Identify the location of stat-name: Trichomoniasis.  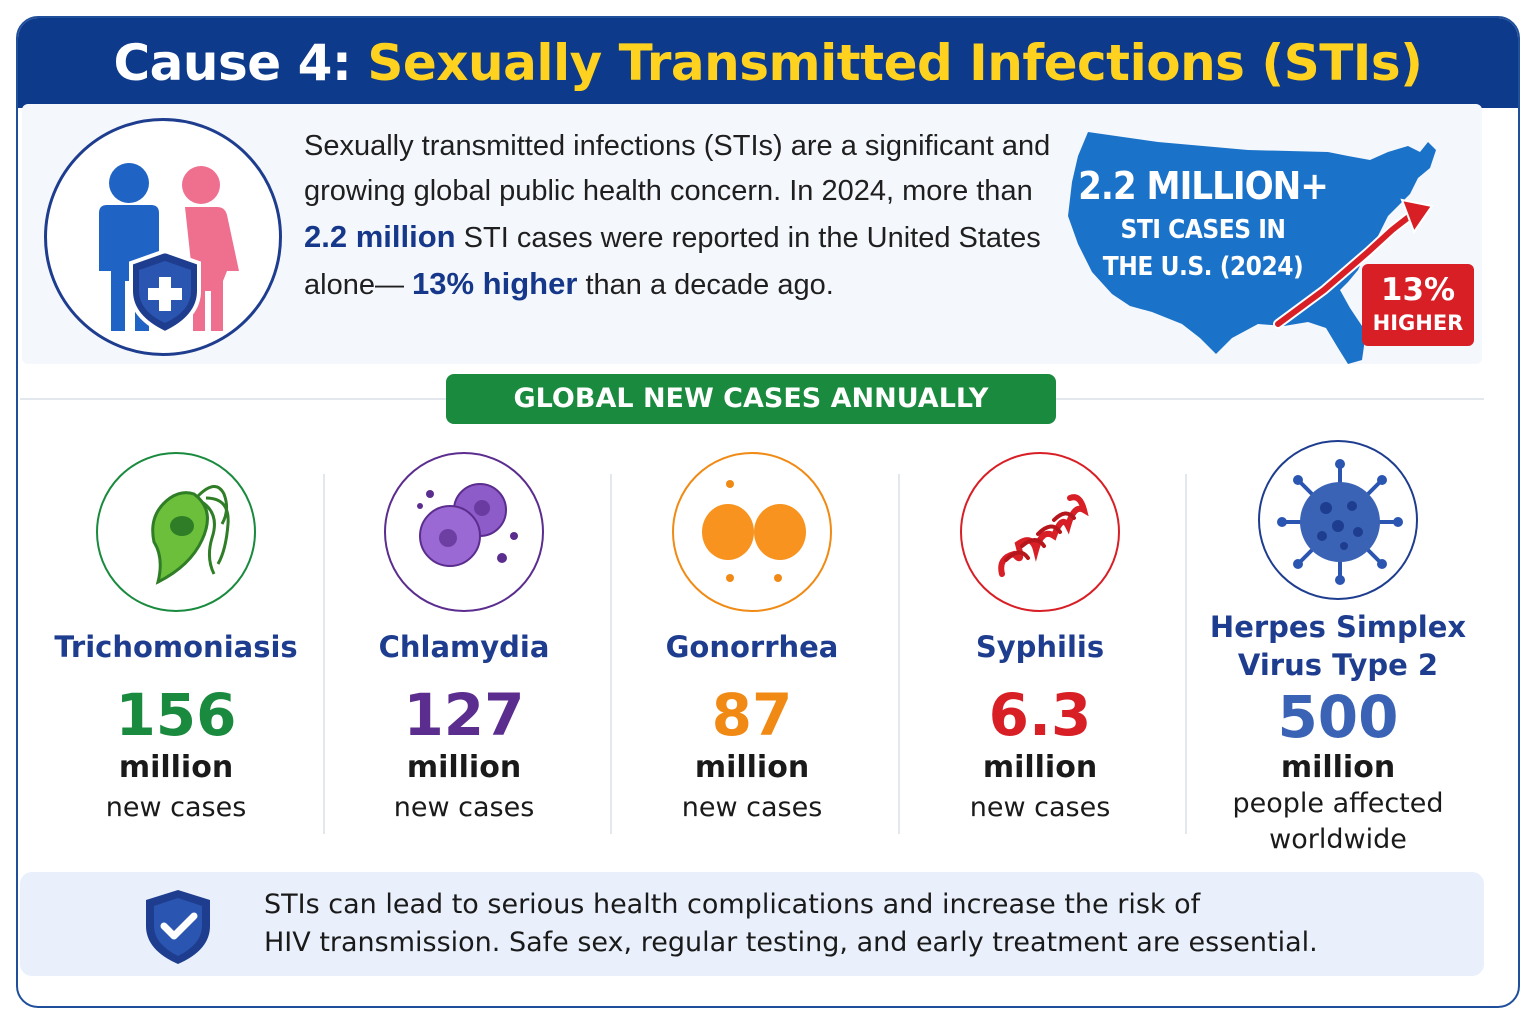
(176, 647).